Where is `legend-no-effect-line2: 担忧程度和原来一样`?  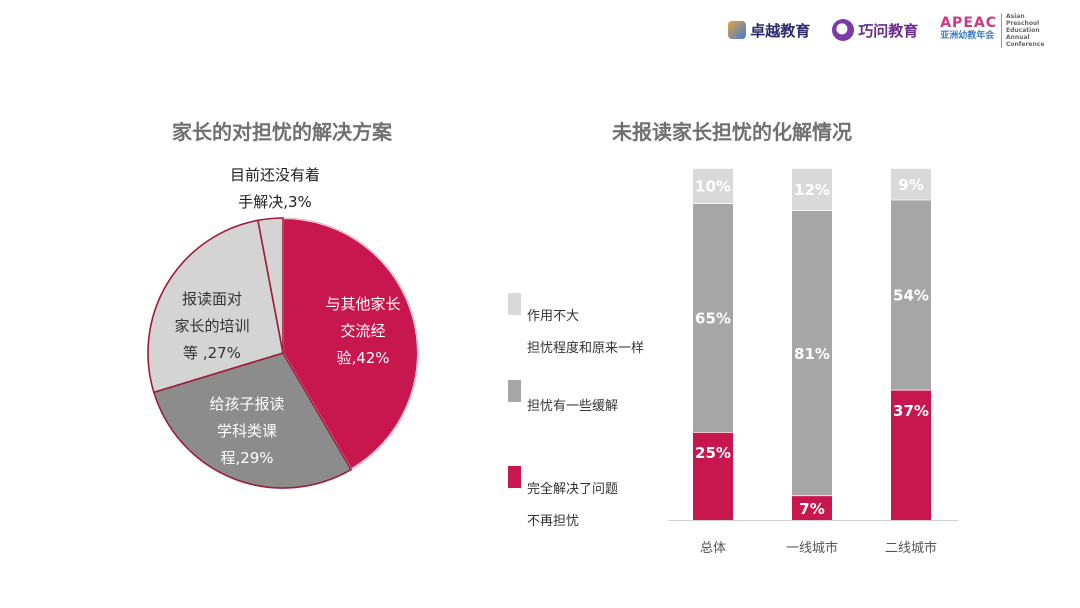
legend-no-effect-line2: 担忧程度和原来一样 is located at coordinates (586, 348).